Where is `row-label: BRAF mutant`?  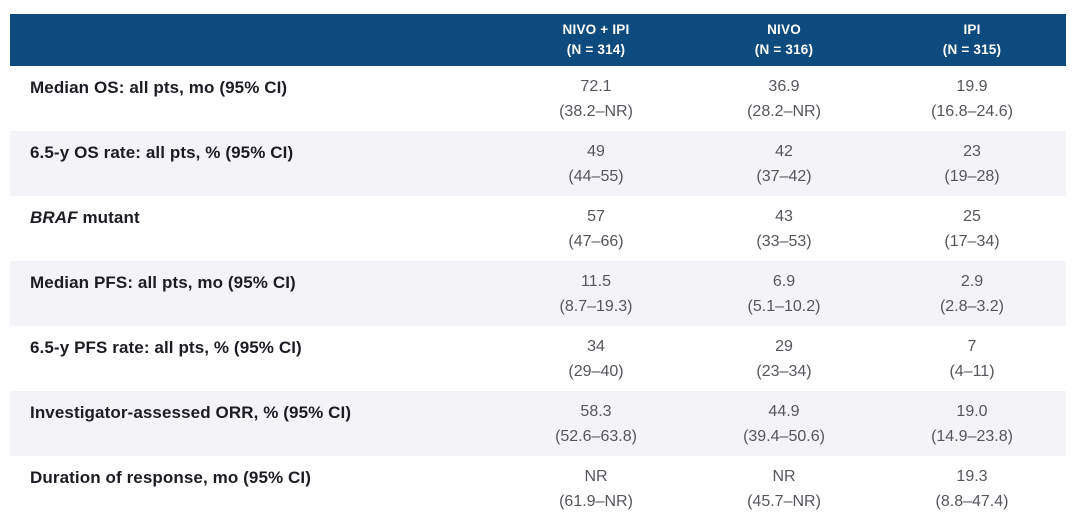
row-label: BRAF mutant is located at coordinates (256, 228).